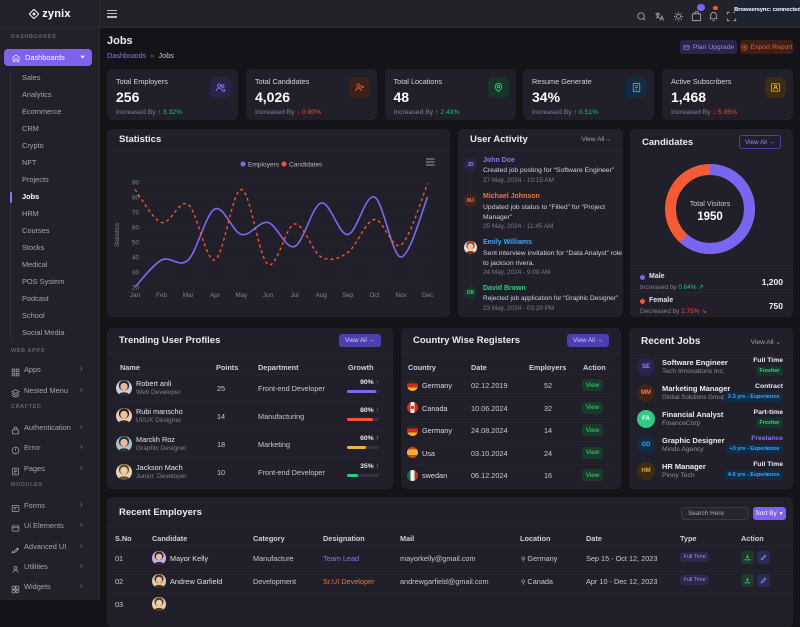 This screenshot has height=627, width=800. I want to click on svg-text: 60, so click(136, 228).